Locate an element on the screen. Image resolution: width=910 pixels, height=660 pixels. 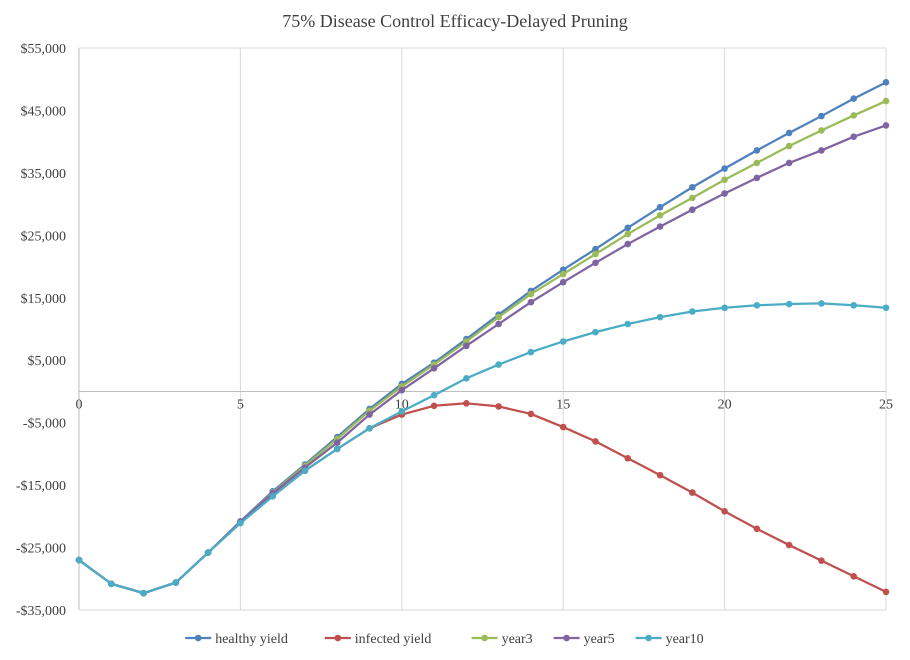
legend-label: healthy yield is located at coordinates (251, 639).